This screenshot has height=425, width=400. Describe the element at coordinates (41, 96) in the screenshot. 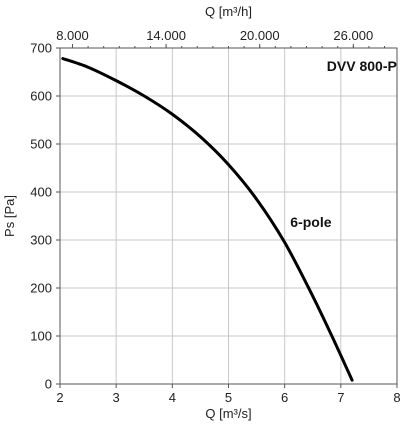

I see `y-tick-label: 600` at that location.